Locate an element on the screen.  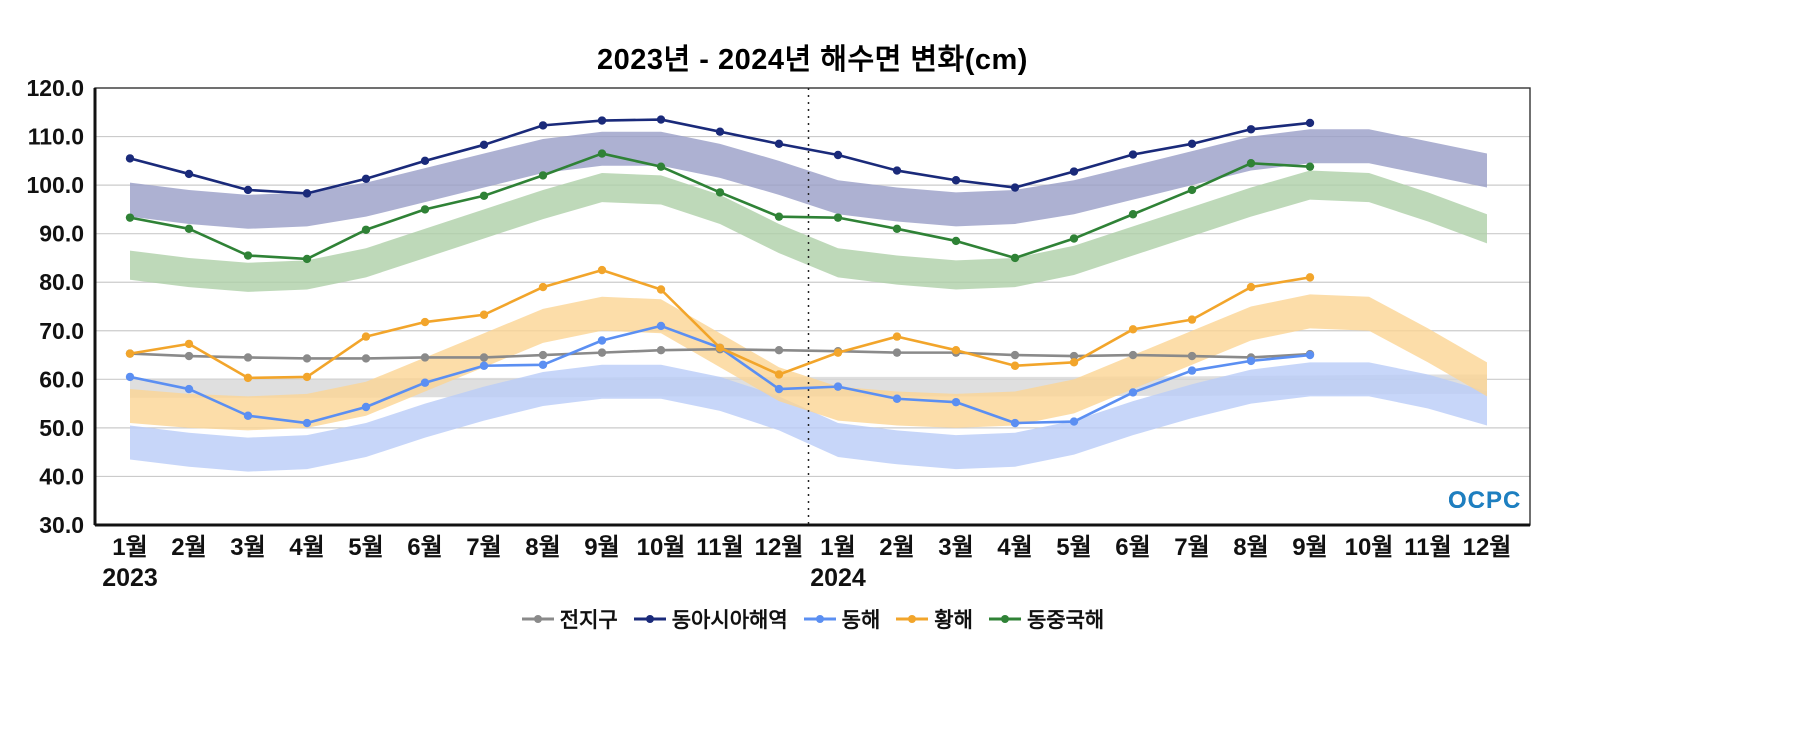
legend-item-yellow-sea: 황해 is located at coordinates (934, 619).